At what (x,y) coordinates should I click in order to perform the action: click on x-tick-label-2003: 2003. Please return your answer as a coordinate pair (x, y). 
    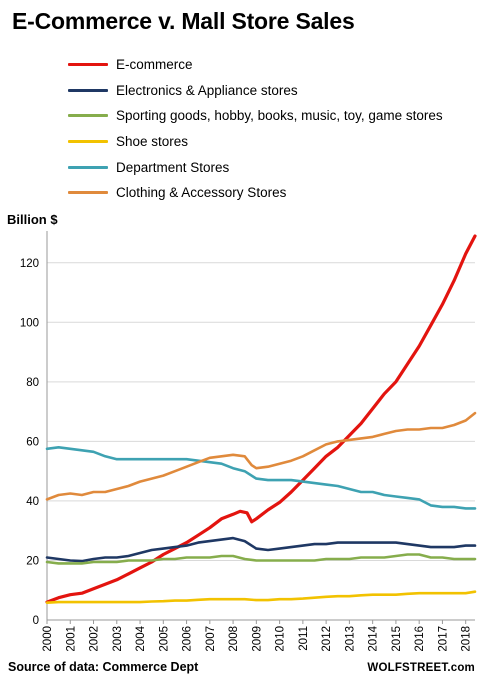
    Looking at the image, I should click on (118, 639).